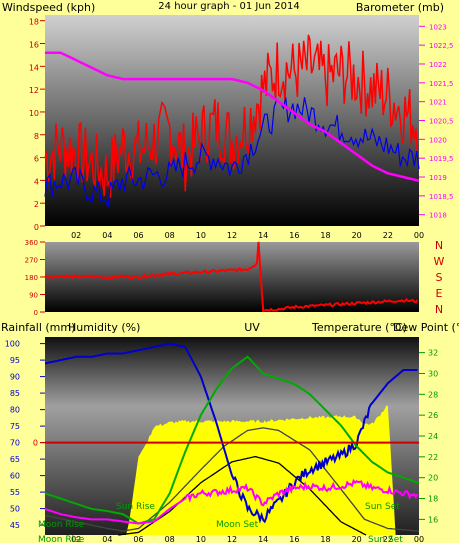 This screenshot has width=459, height=543. I want to click on top-hour-tick: 06, so click(138, 235).